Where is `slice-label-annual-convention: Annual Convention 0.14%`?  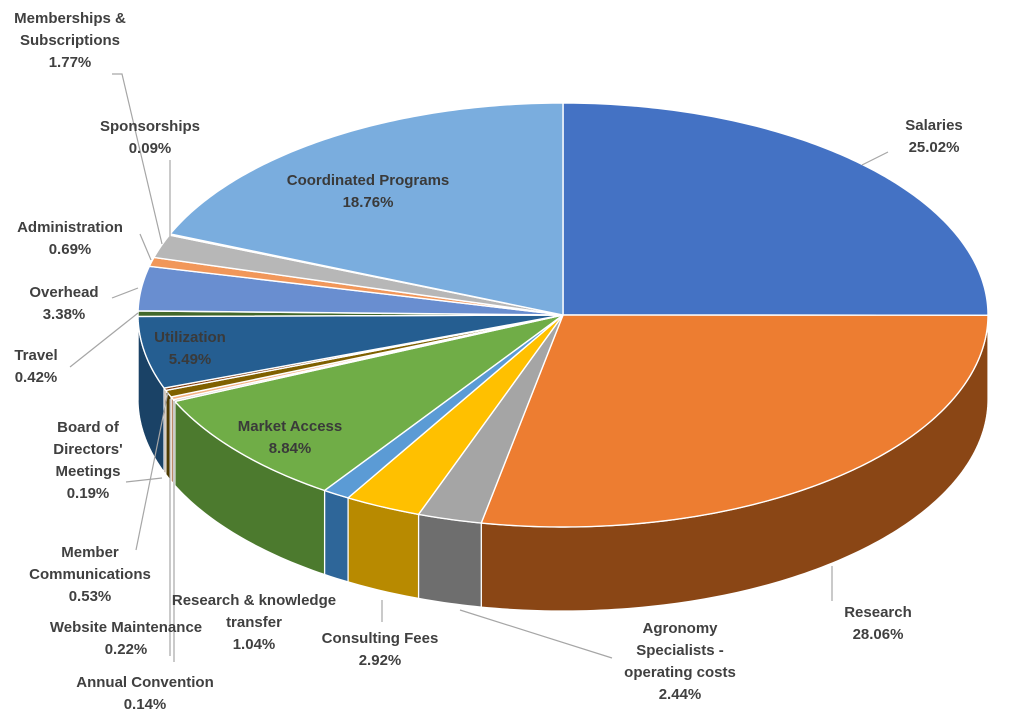 slice-label-annual-convention: Annual Convention 0.14% is located at coordinates (145, 693).